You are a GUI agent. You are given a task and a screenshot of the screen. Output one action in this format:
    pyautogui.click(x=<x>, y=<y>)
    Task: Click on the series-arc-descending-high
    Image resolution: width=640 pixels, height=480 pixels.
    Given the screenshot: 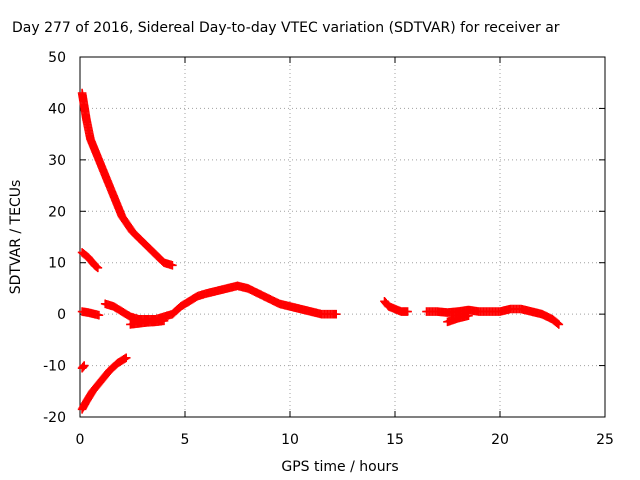 What is the action you would take?
    pyautogui.click(x=127, y=179)
    